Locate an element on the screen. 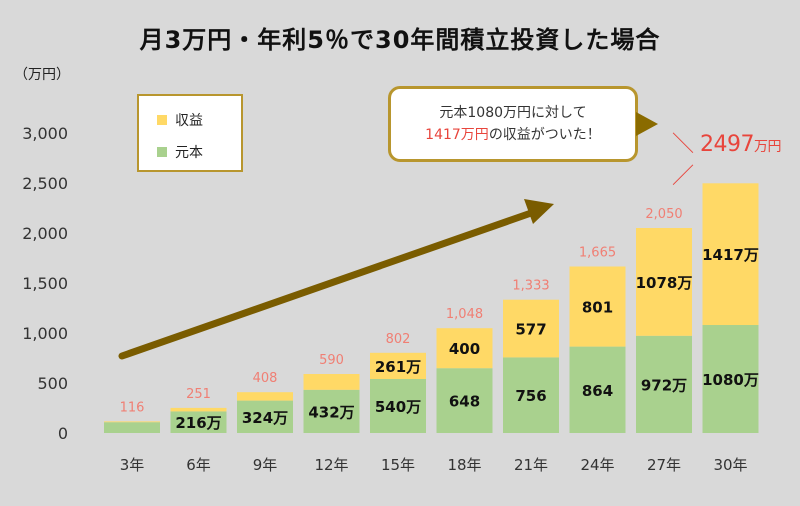 The image size is (800, 506). callout-rest: の収益がついた！ is located at coordinates (544, 135).